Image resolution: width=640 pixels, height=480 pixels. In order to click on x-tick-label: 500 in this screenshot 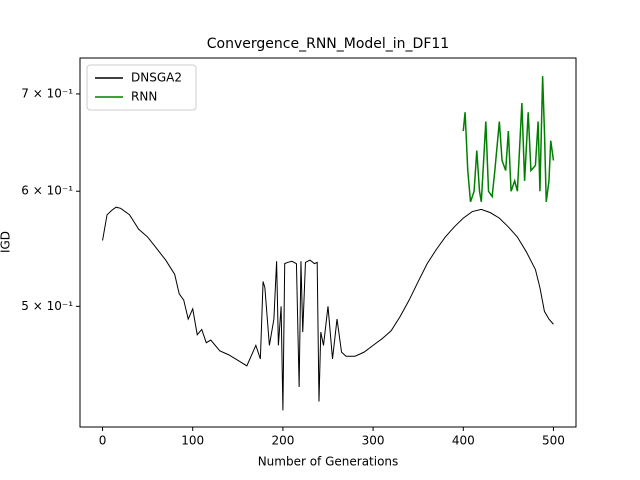, I will do `click(553, 441)`.